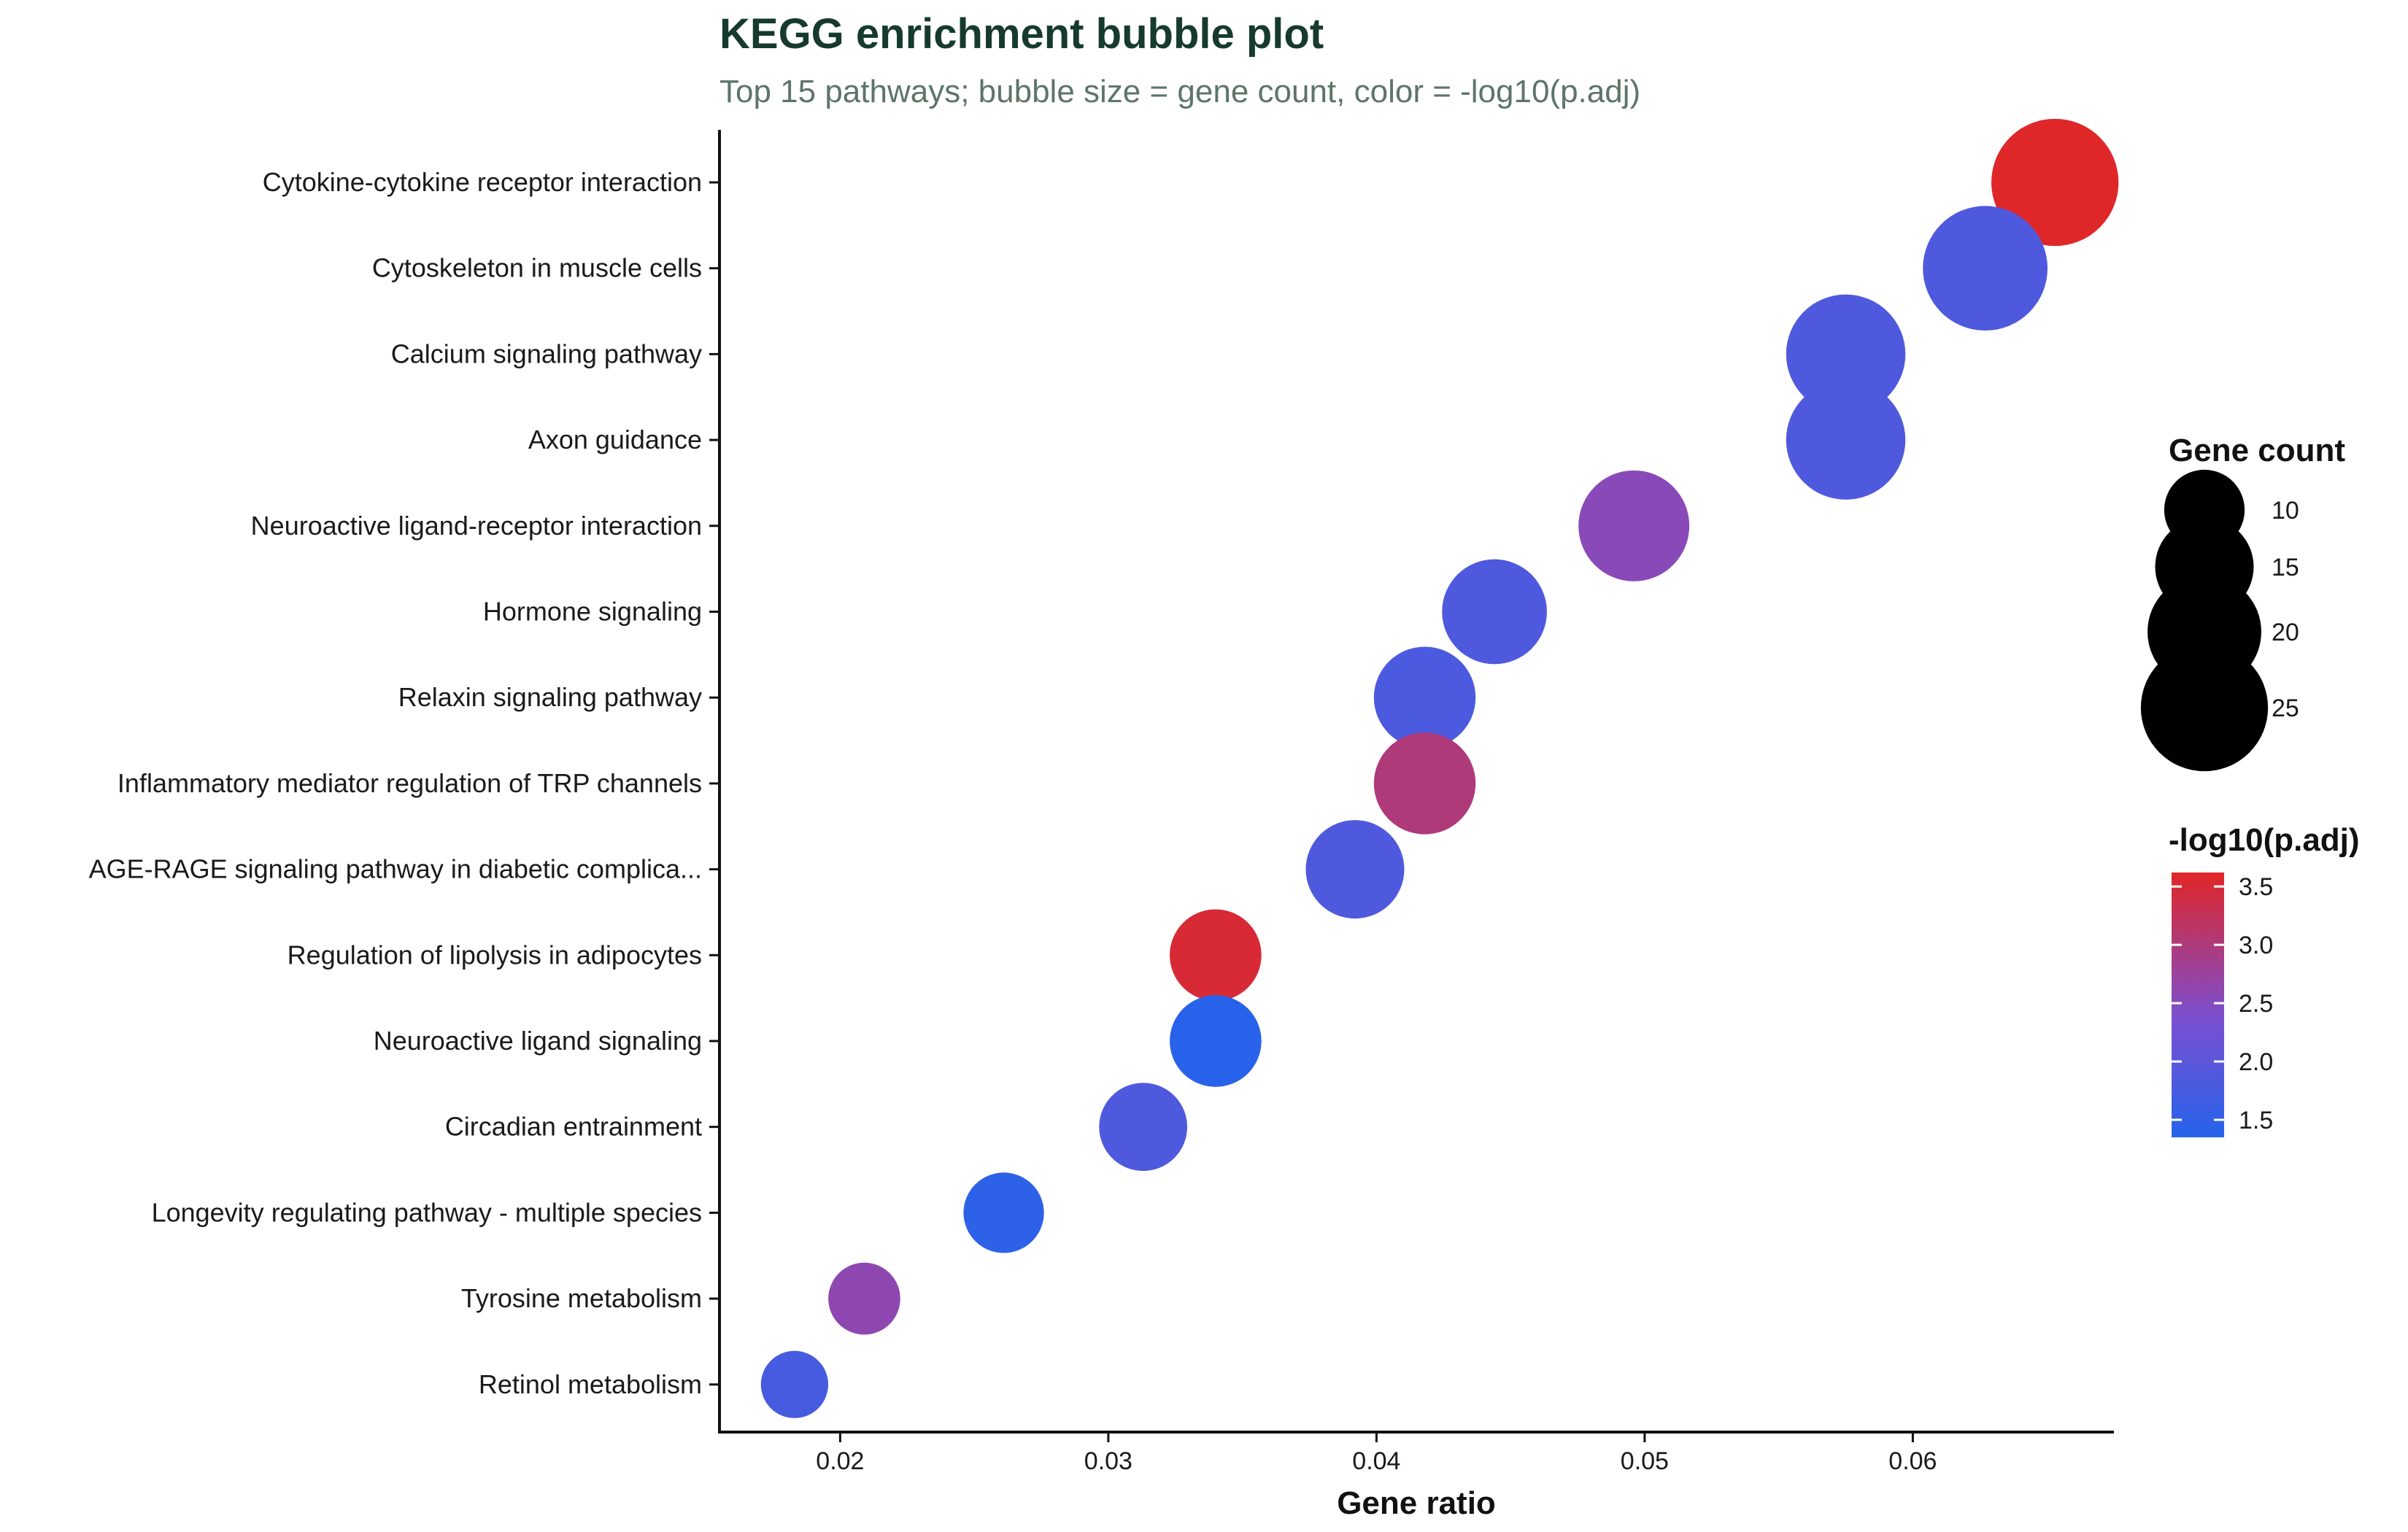 The height and width of the screenshot is (1532, 2408). What do you see at coordinates (1376, 1461) in the screenshot?
I see `x-tick-label: 0.04` at bounding box center [1376, 1461].